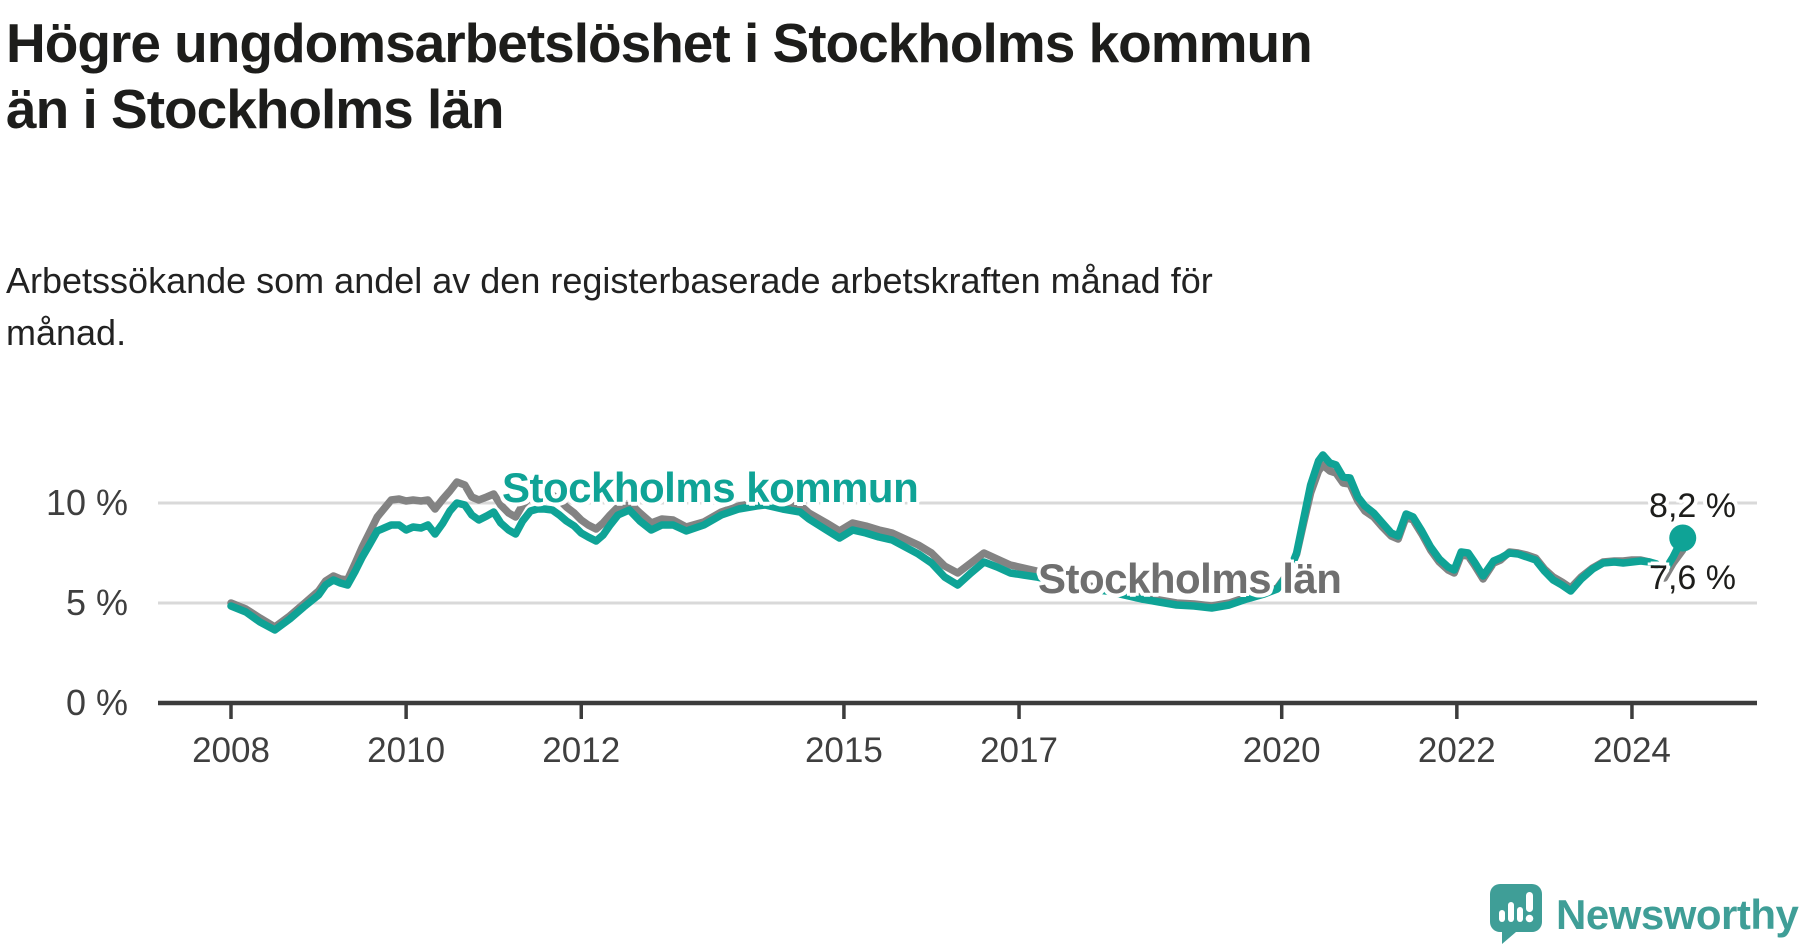 The width and height of the screenshot is (1800, 948). What do you see at coordinates (710, 487) in the screenshot?
I see `series-label-stockholms-kommun: Stockholms kommun` at bounding box center [710, 487].